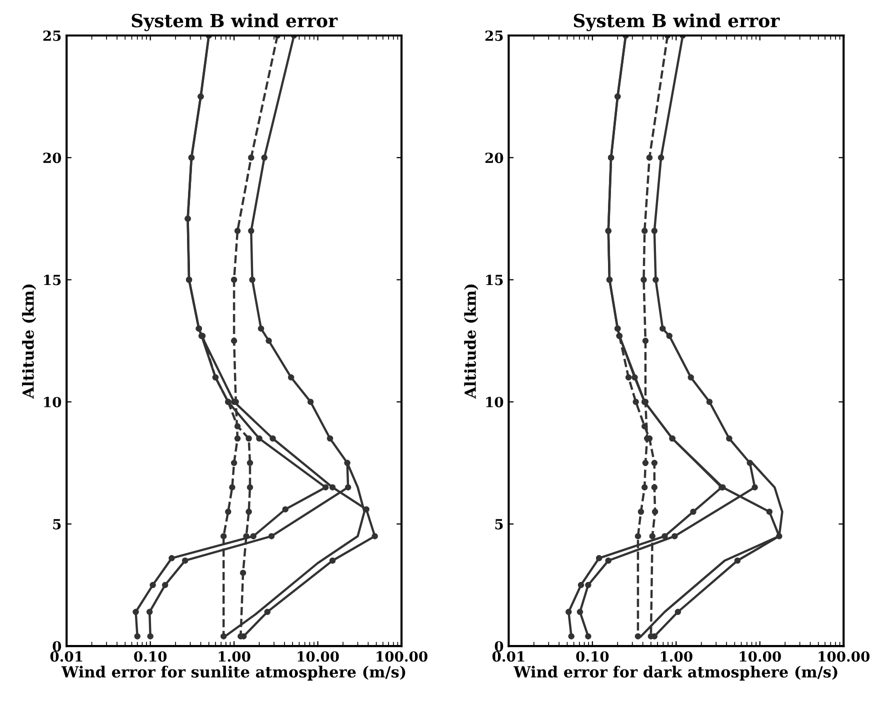  Describe the element at coordinates (233, 673) in the screenshot. I see `x-axis-title: Wind error for sunlite atmosphere (m/s)` at that location.